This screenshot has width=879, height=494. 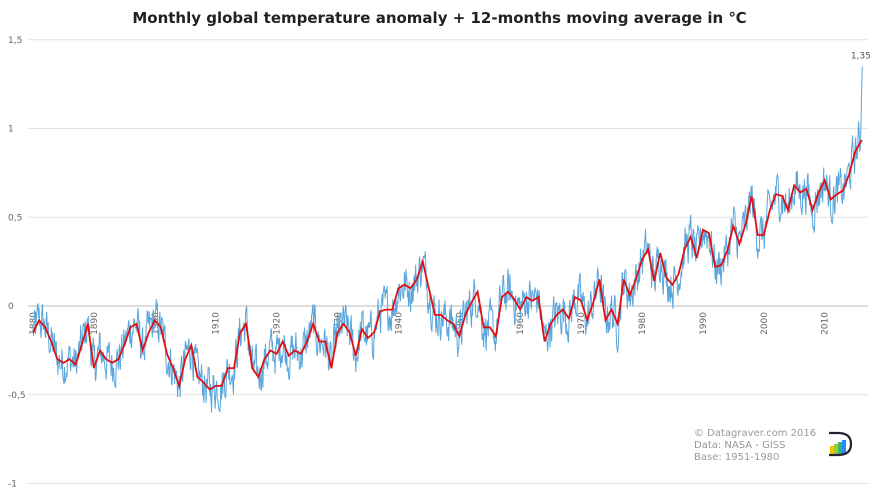 I want to click on y-tick-label: 1,5, so click(x=15, y=41).